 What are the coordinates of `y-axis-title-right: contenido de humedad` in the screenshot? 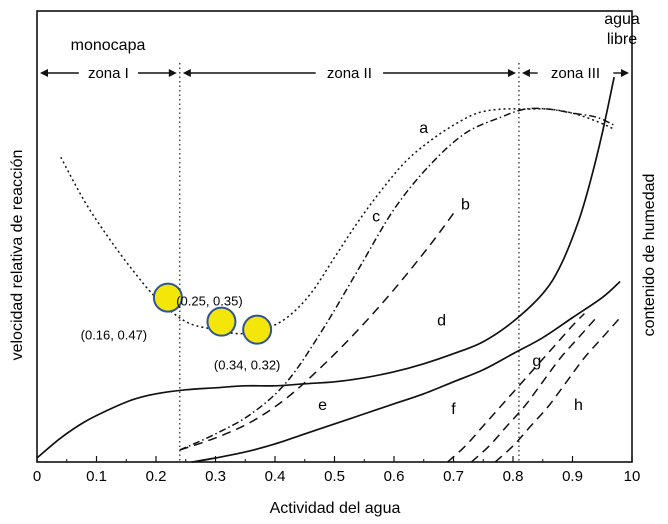 It's located at (649, 255).